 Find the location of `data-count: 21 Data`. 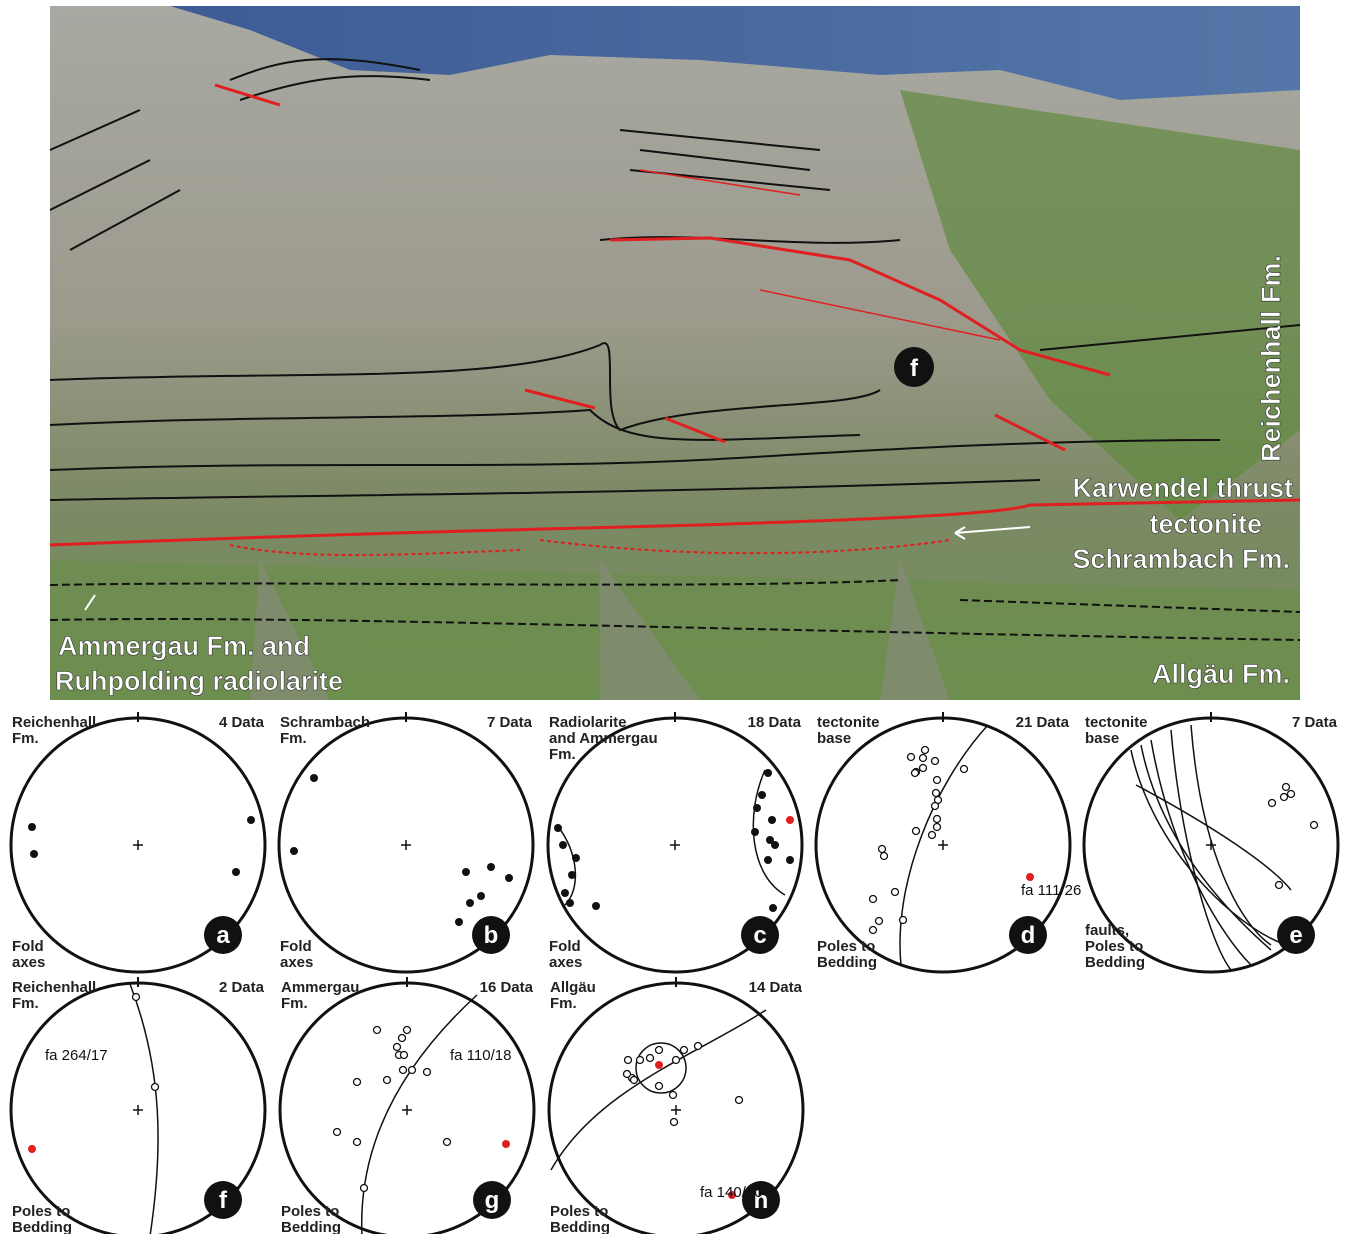

data-count: 21 Data is located at coordinates (1043, 722).